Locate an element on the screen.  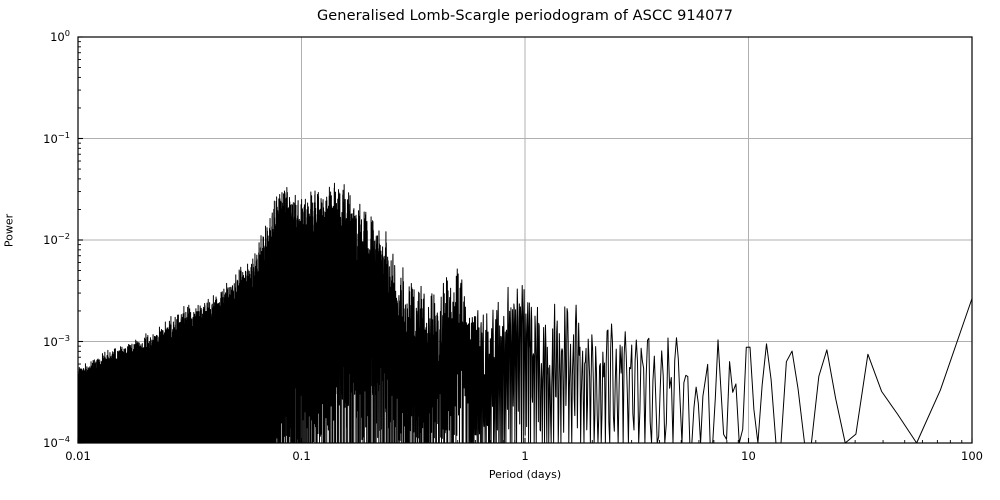
y-tick-label-0: 10⁻⁴ is located at coordinates (56, 442).